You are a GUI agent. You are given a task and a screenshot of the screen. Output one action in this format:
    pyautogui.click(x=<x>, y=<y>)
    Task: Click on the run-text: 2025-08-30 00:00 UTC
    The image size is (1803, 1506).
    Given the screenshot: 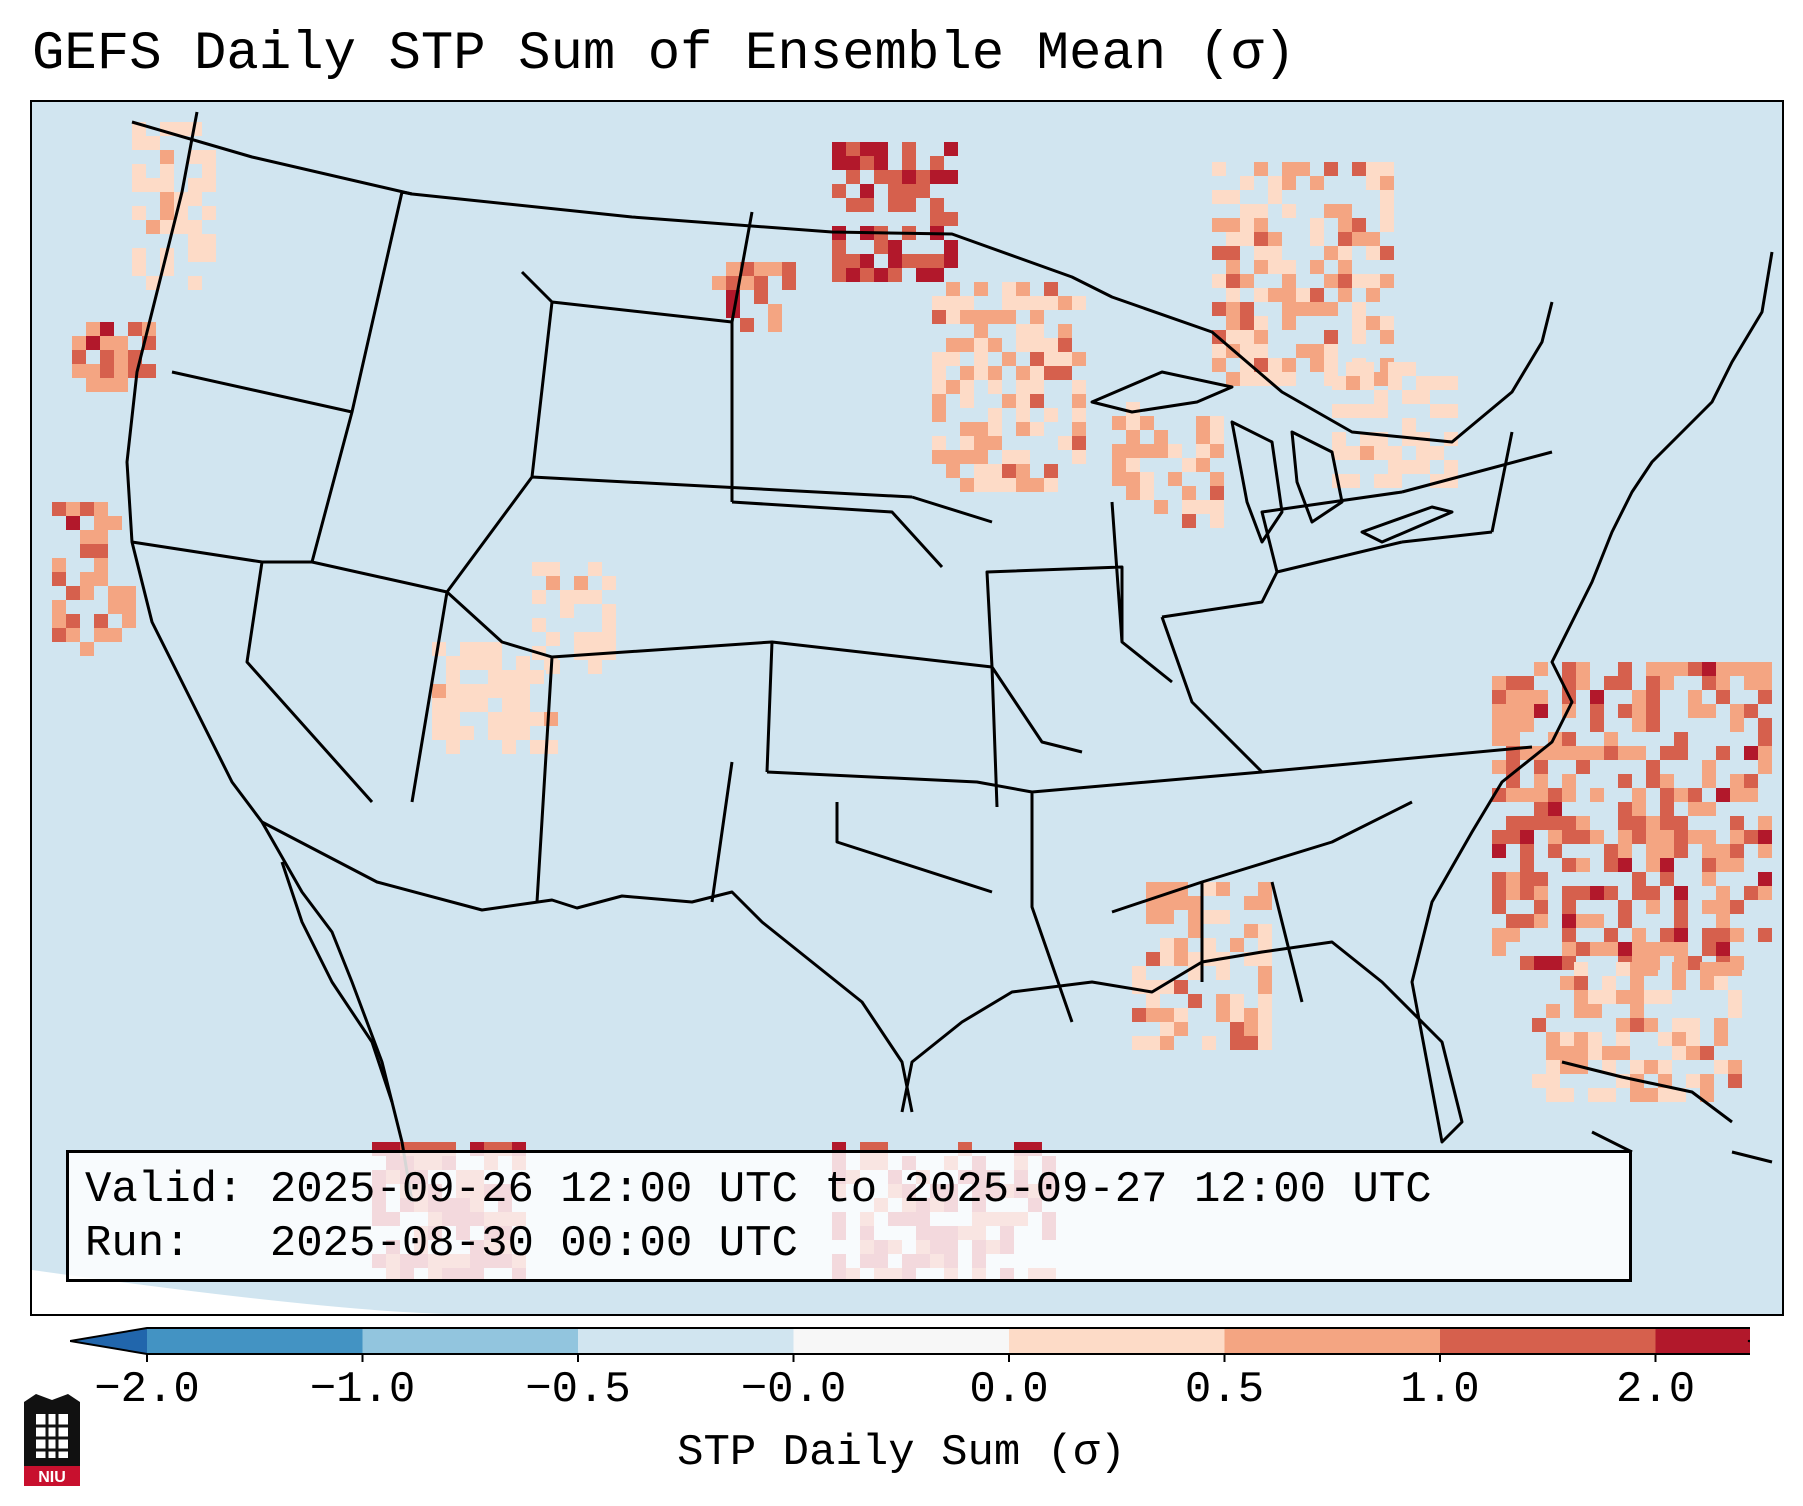 What is the action you would take?
    pyautogui.click(x=533, y=1244)
    